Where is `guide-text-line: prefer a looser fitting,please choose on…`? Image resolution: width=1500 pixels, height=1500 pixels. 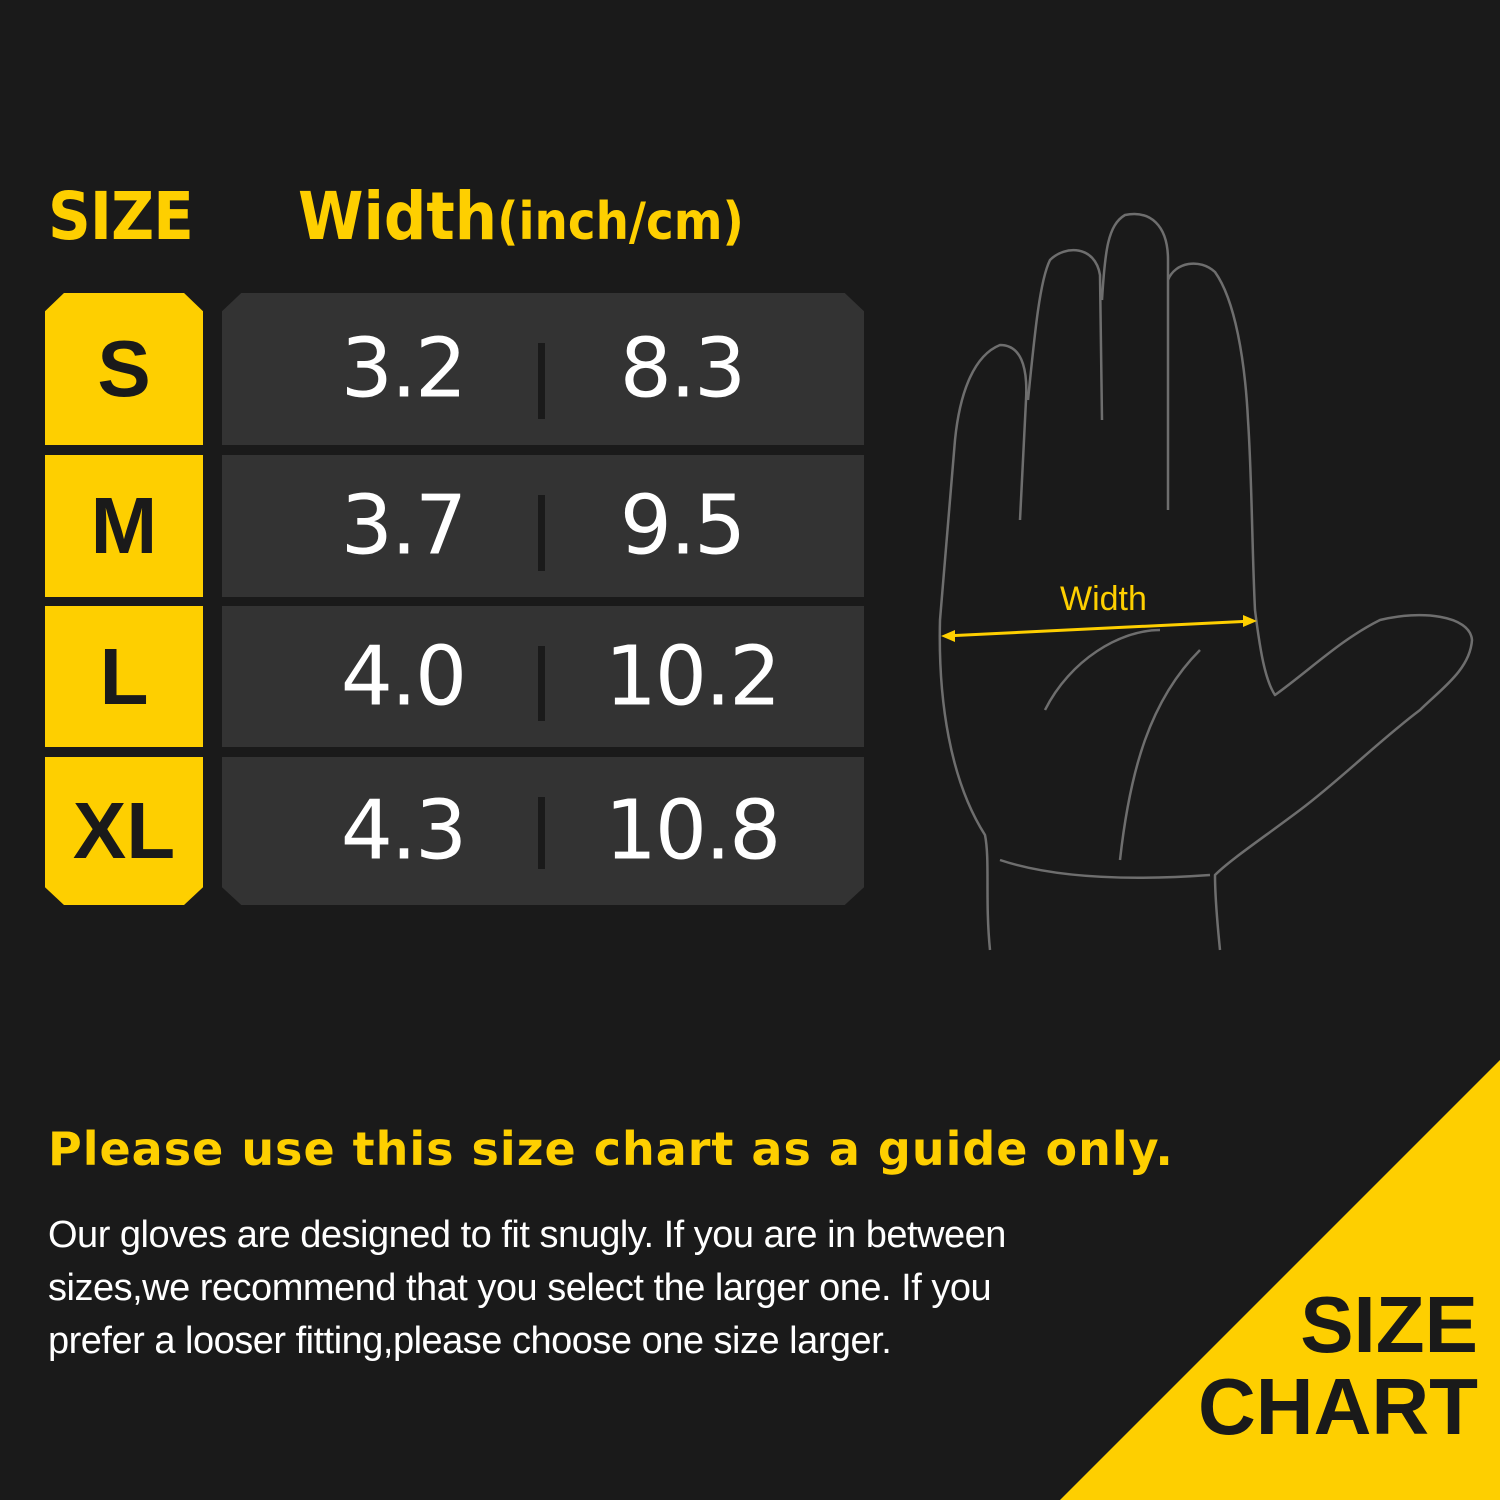
guide-text-line: prefer a looser fitting,please choose on… is located at coordinates (470, 1341).